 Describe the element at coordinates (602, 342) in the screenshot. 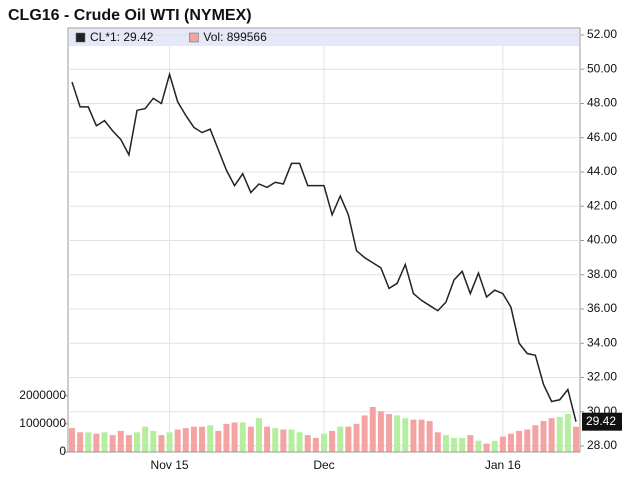

I see `y2-tick-label: 34.00` at that location.